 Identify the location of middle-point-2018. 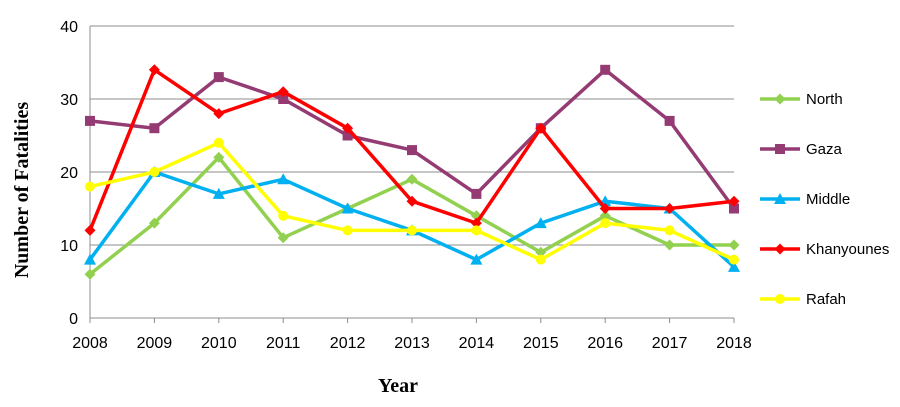
(734, 266).